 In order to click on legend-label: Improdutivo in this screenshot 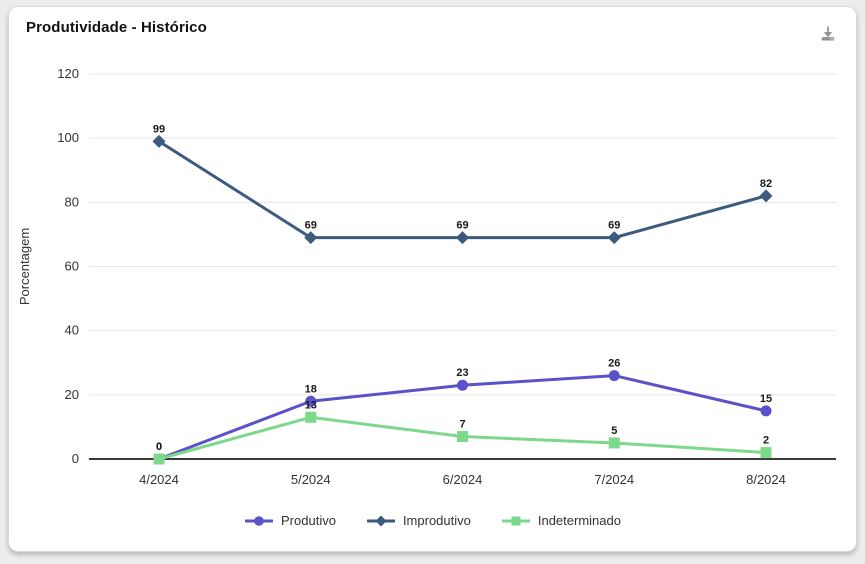, I will do `click(436, 520)`.